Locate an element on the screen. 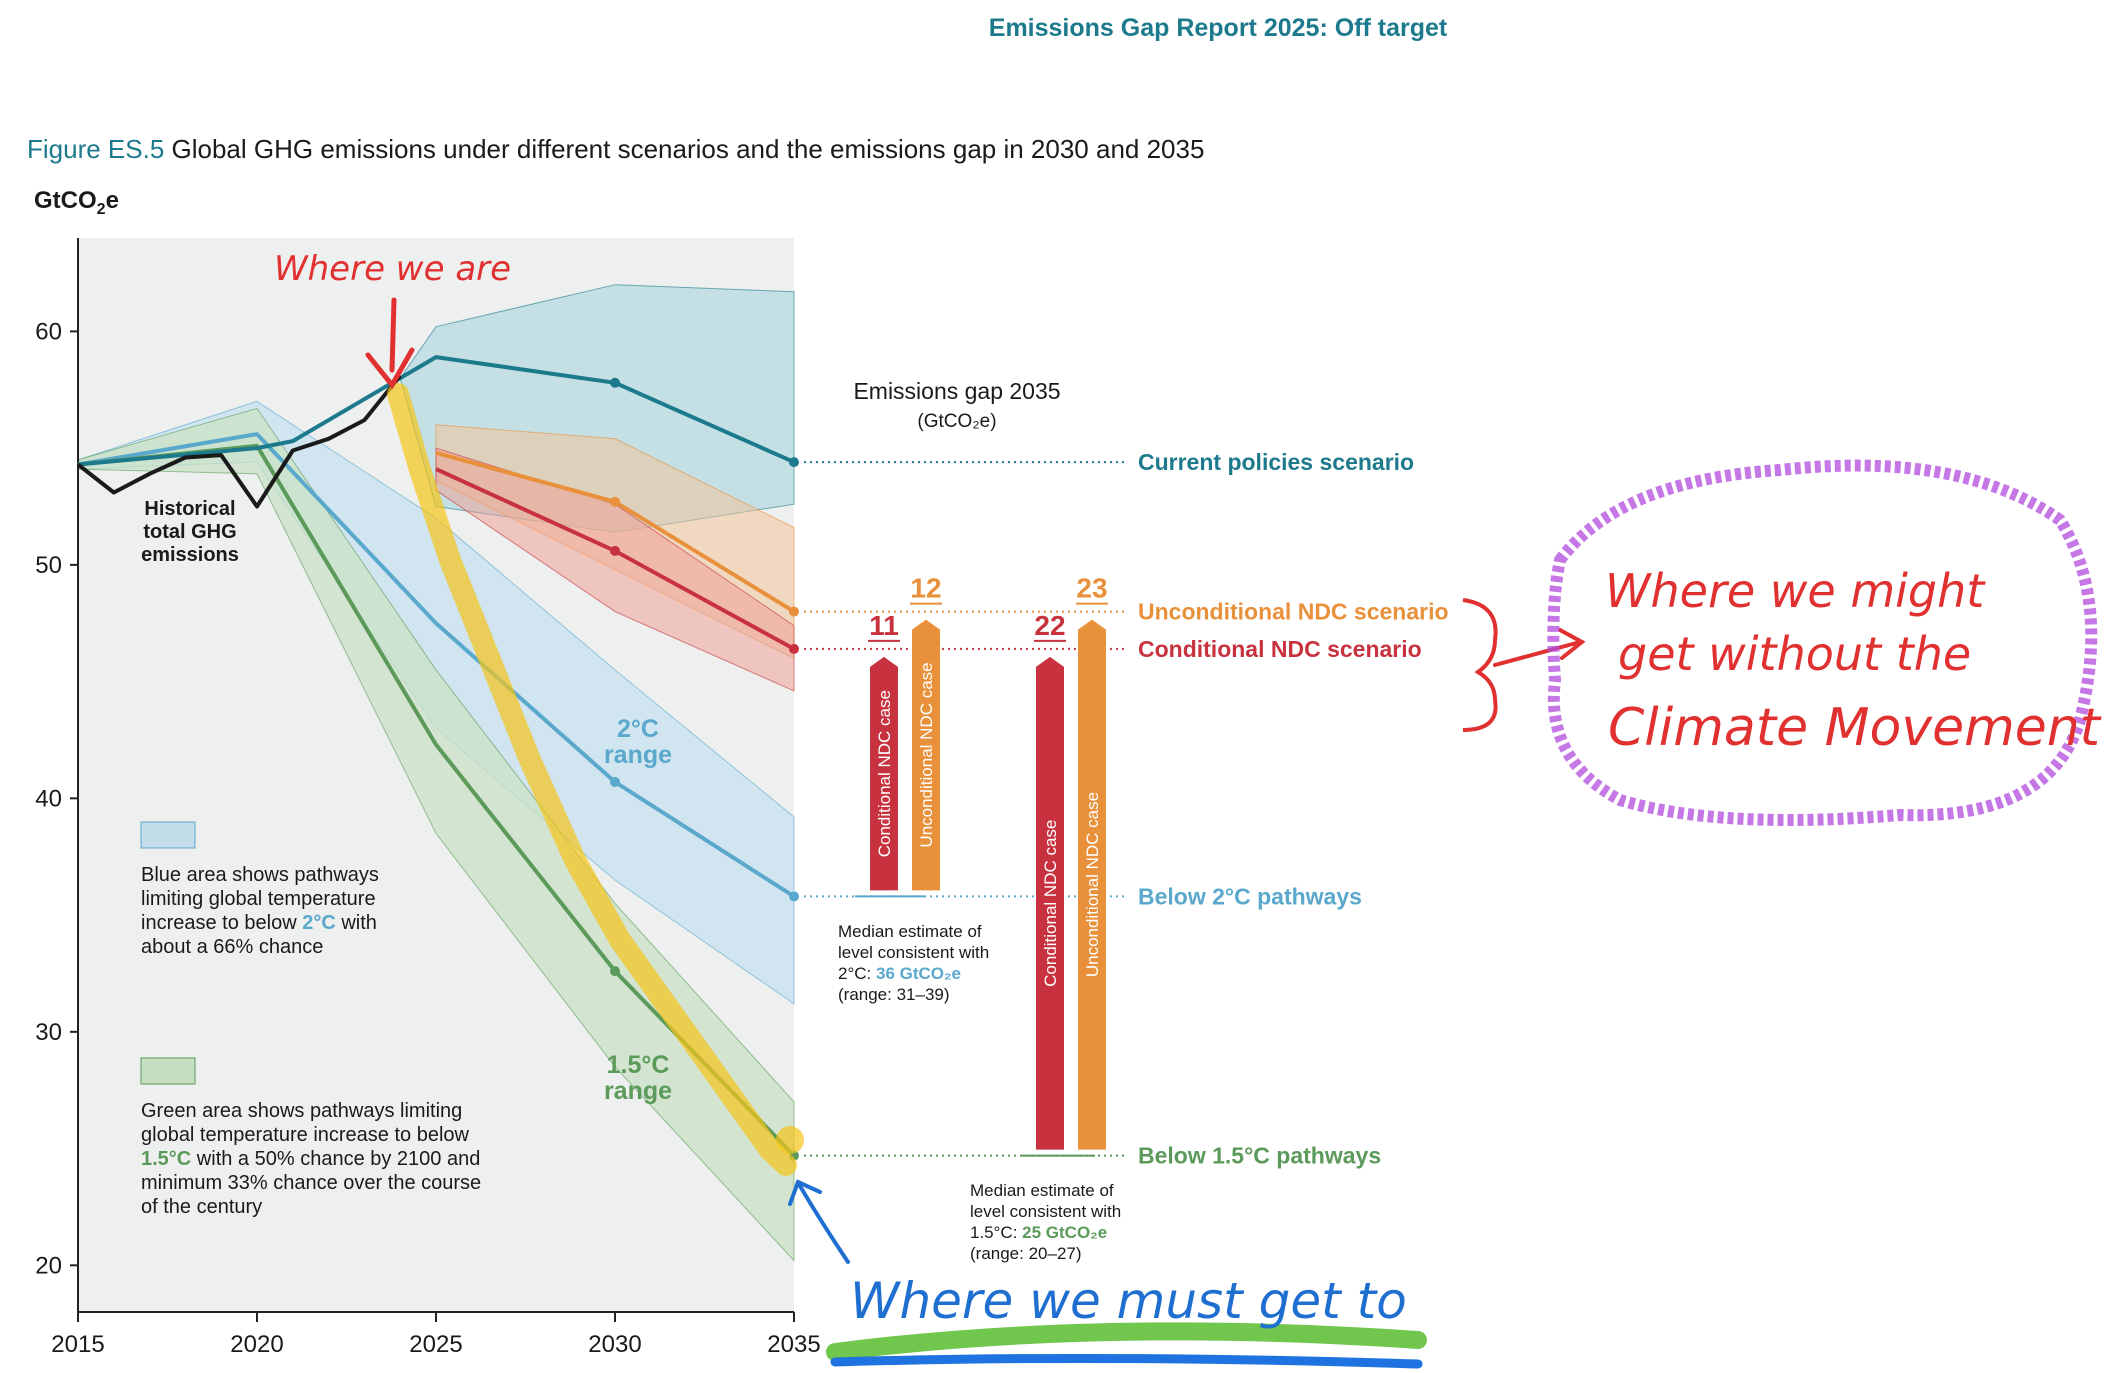  legend-green-text: minimum 33% chance over the course is located at coordinates (311, 1183).